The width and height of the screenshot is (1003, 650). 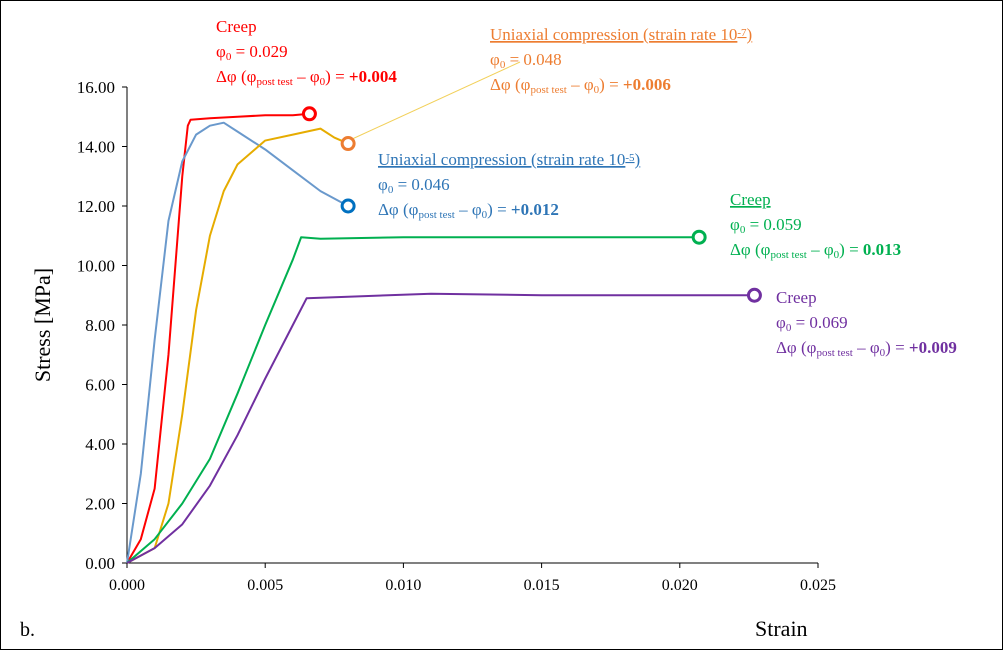 What do you see at coordinates (259, 51) in the screenshot?
I see `annotation-text: = 0.029` at bounding box center [259, 51].